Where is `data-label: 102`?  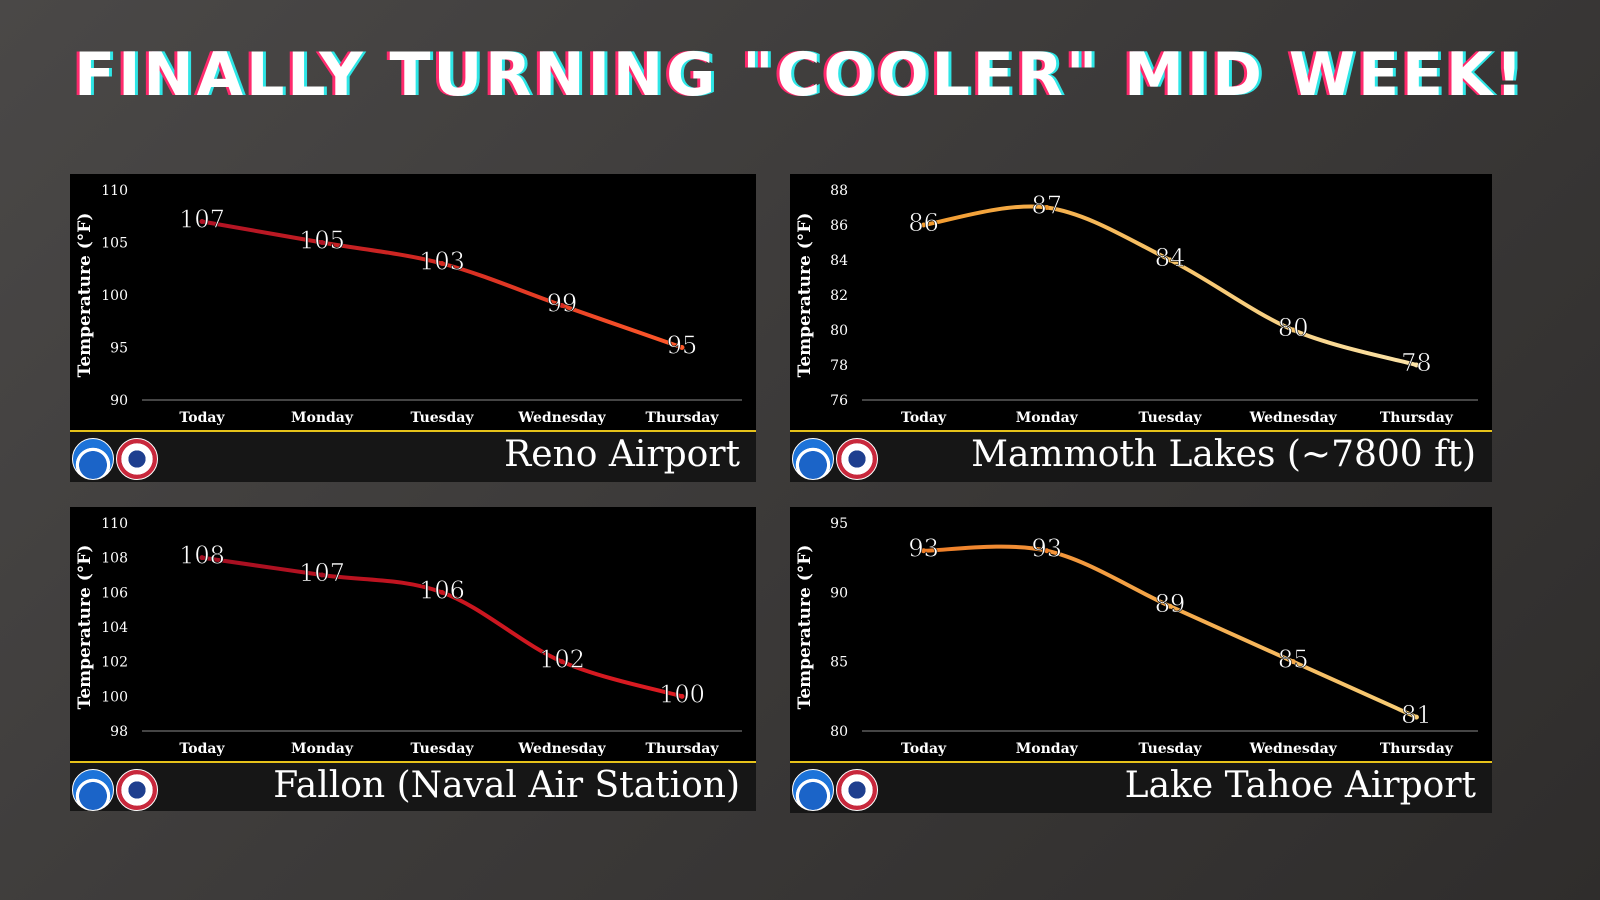
data-label: 102 is located at coordinates (562, 660).